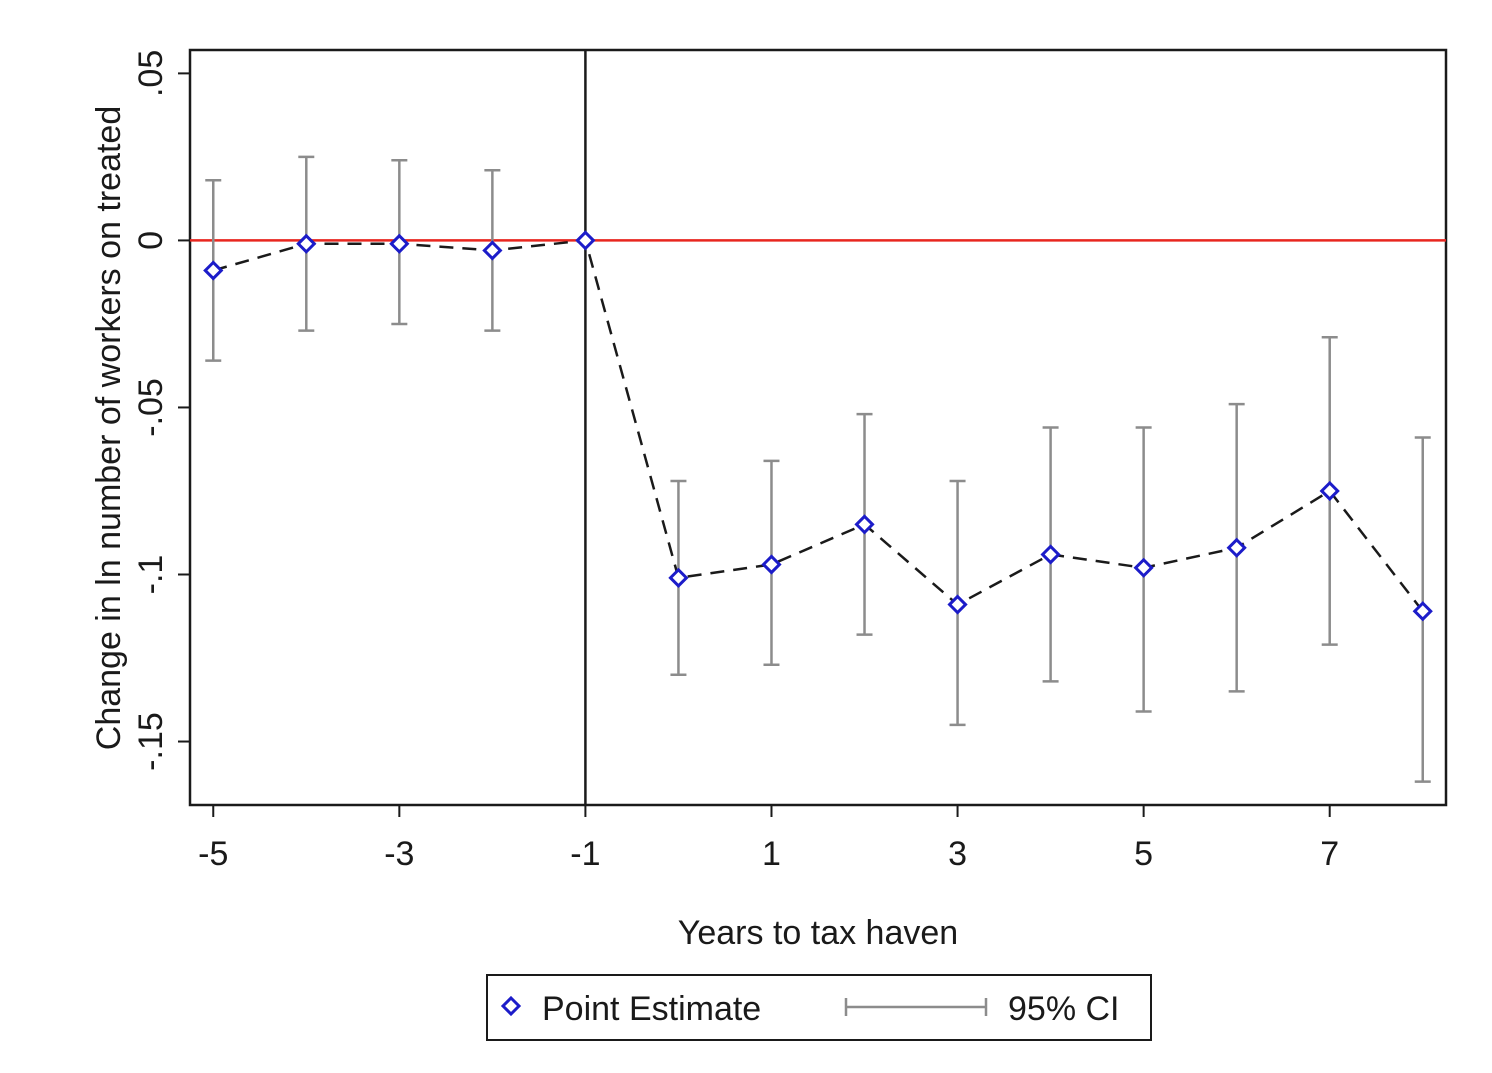 The width and height of the screenshot is (1492, 1073). What do you see at coordinates (818, 933) in the screenshot?
I see `x-axis-title: Years to tax haven` at bounding box center [818, 933].